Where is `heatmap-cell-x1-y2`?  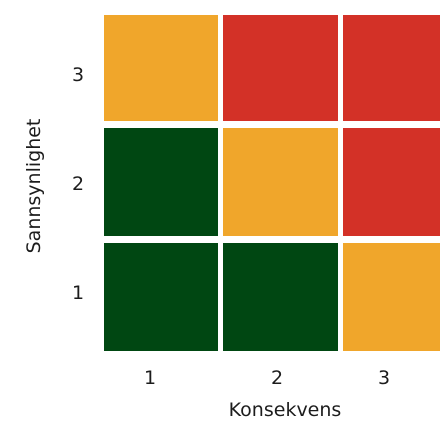 heatmap-cell-x1-y2 is located at coordinates (161, 182).